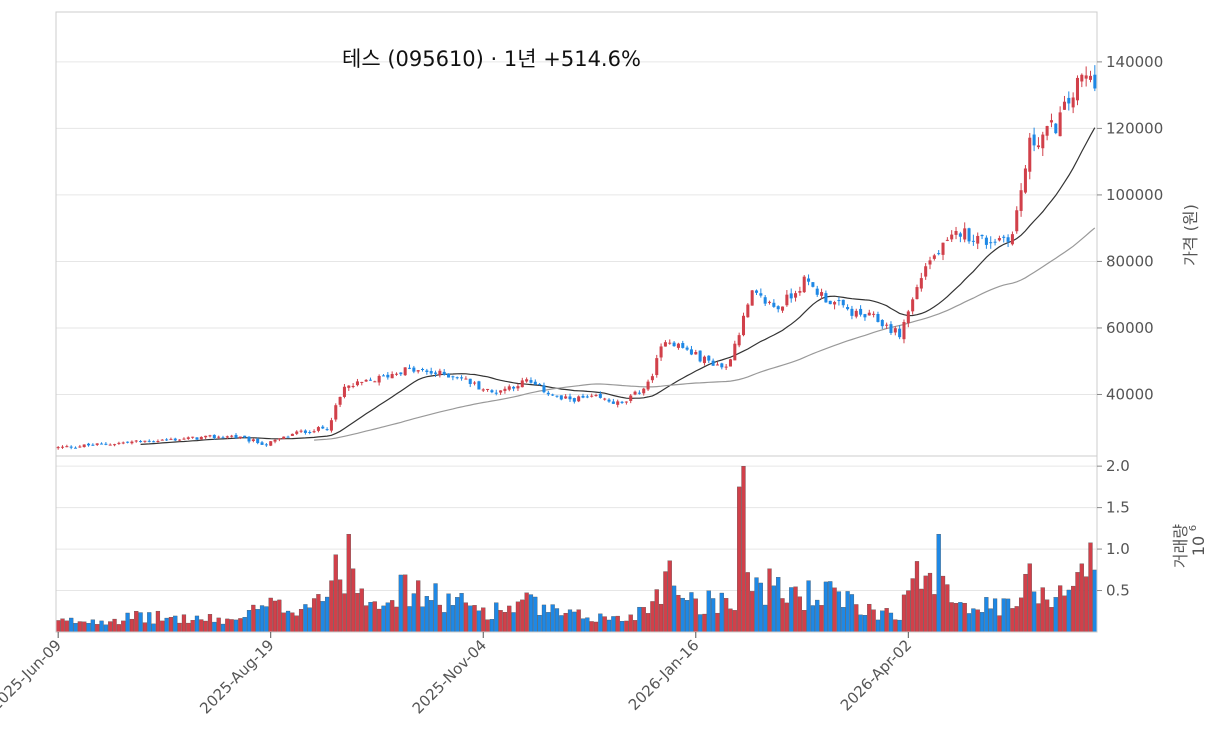  I want to click on volume-tick-label: 1.0, so click(1118, 549).